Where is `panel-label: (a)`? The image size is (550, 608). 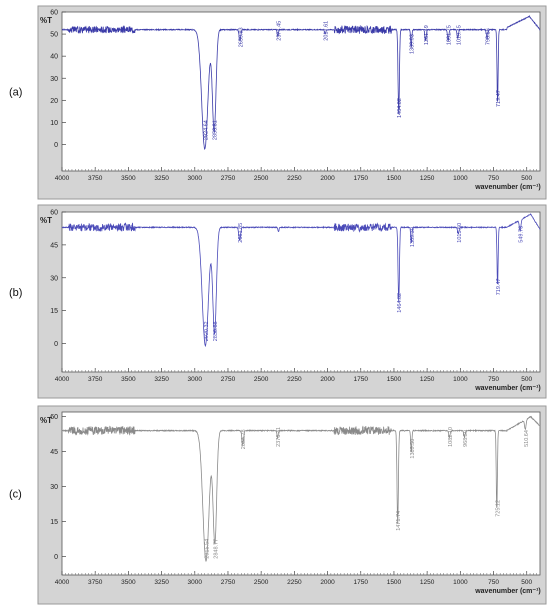
panel-label: (a) is located at coordinates (15, 93).